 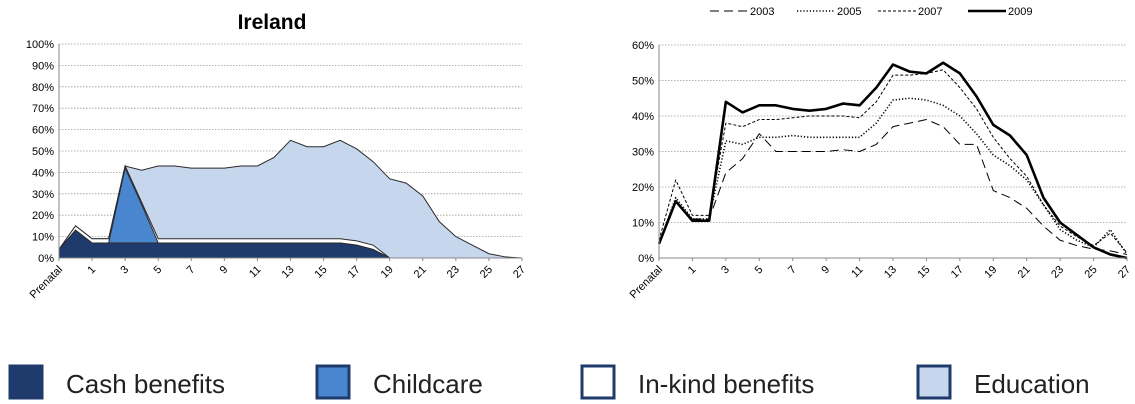 I want to click on right-x-tick-label: Prenatal, so click(x=646, y=282).